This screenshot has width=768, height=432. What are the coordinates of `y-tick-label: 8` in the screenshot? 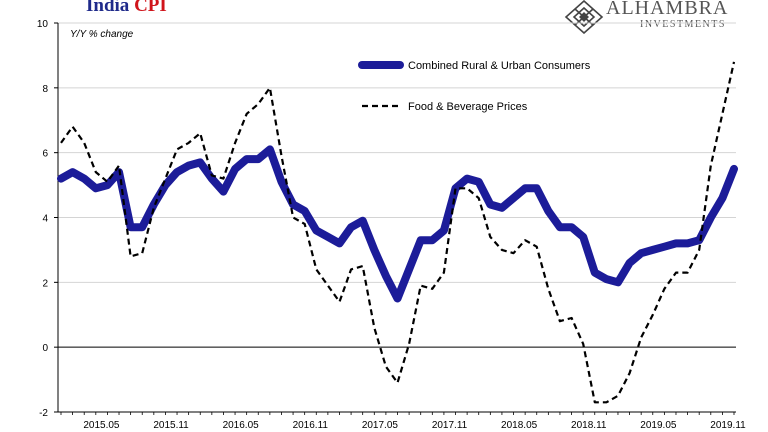 It's located at (45, 89).